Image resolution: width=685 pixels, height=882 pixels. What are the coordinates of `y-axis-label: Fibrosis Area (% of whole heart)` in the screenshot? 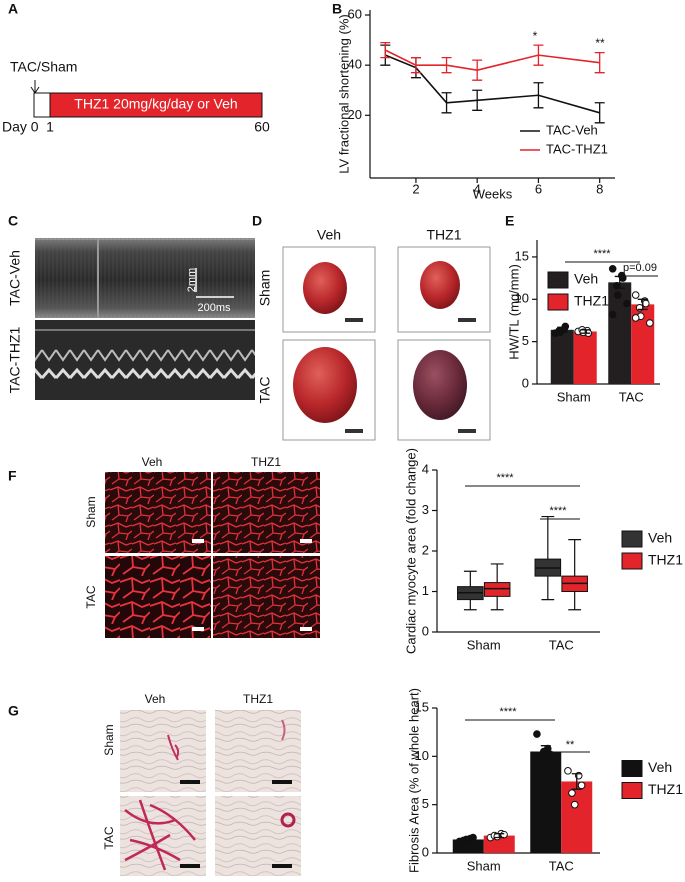 It's located at (413, 780).